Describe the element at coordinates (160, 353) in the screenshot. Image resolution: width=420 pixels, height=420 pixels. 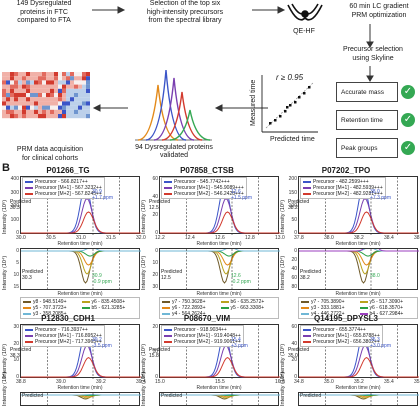
I see `predicted-annotation: Predicted 15.8` at that location.